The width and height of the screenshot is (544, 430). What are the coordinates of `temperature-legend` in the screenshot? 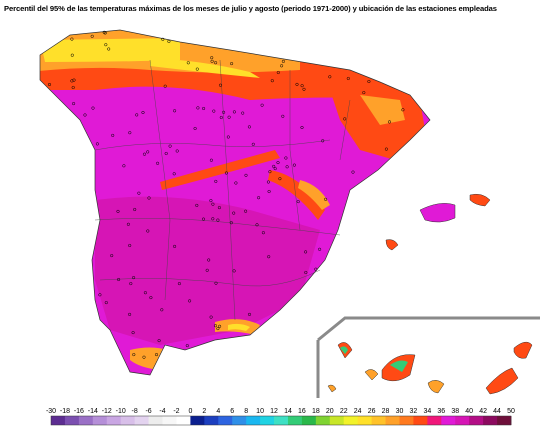 It's located at (281, 420).